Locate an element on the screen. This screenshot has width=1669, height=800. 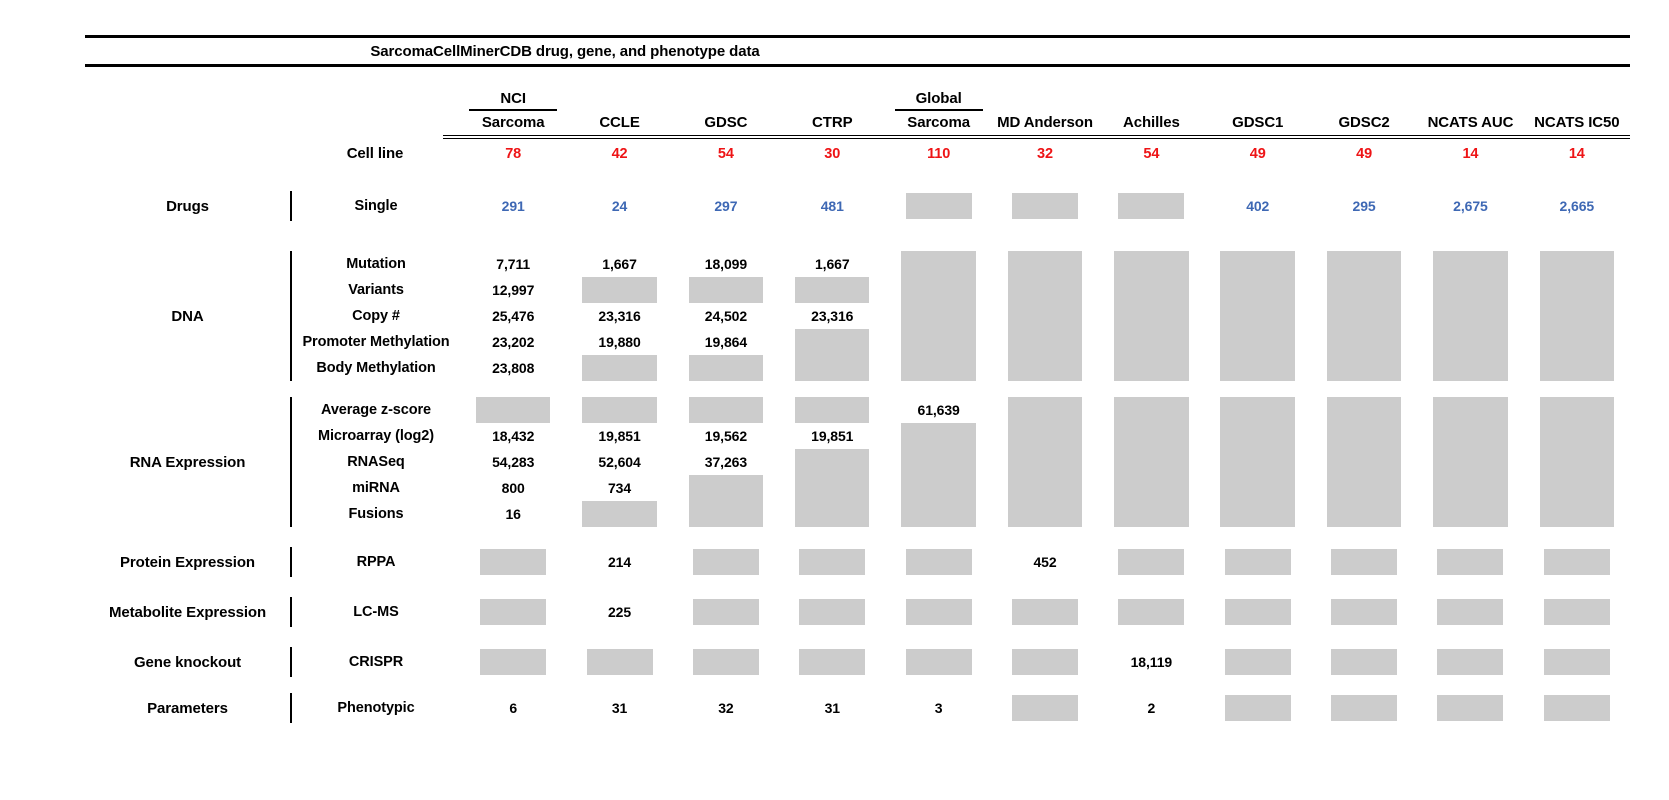
row-label: Microarray (log2) is located at coordinates (376, 436).